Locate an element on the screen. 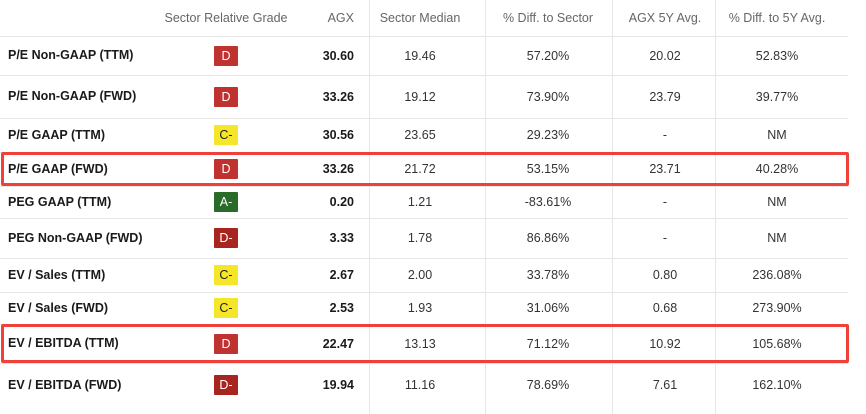 Image resolution: width=866 pixels, height=414 pixels. sector-median-value: 19.46 is located at coordinates (420, 55).